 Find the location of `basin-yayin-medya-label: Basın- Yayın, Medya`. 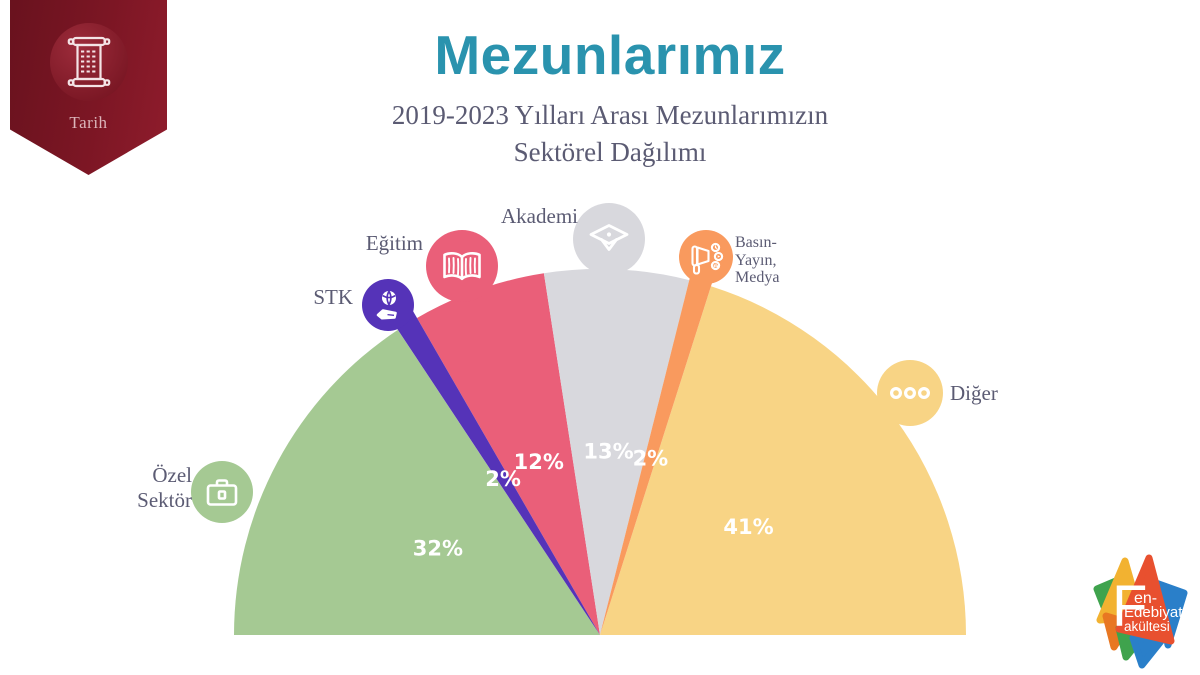

basin-yayin-medya-label: Basın- Yayın, Medya is located at coordinates (780, 260).